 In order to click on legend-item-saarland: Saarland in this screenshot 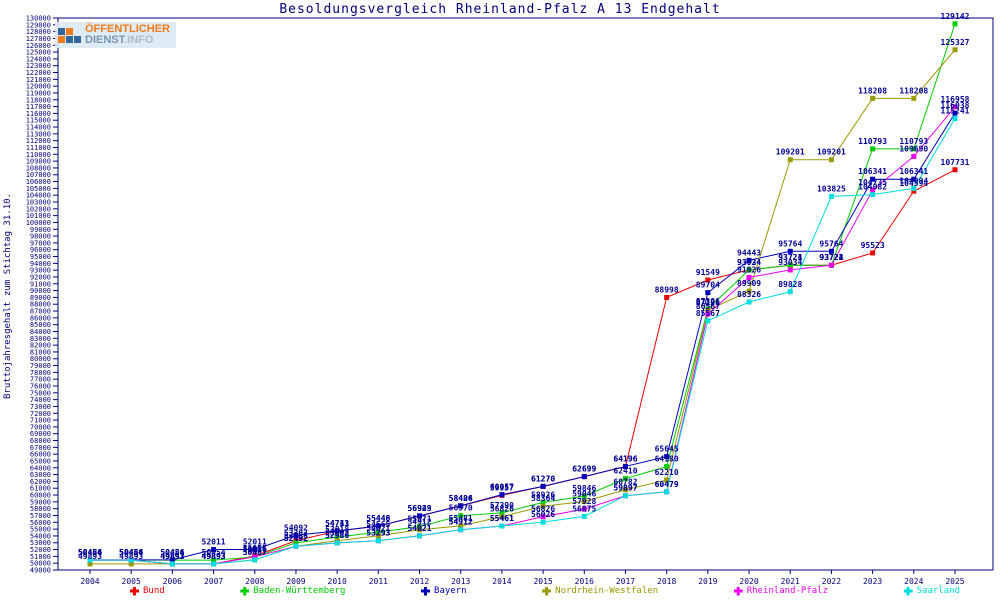, I will do `click(931, 591)`.